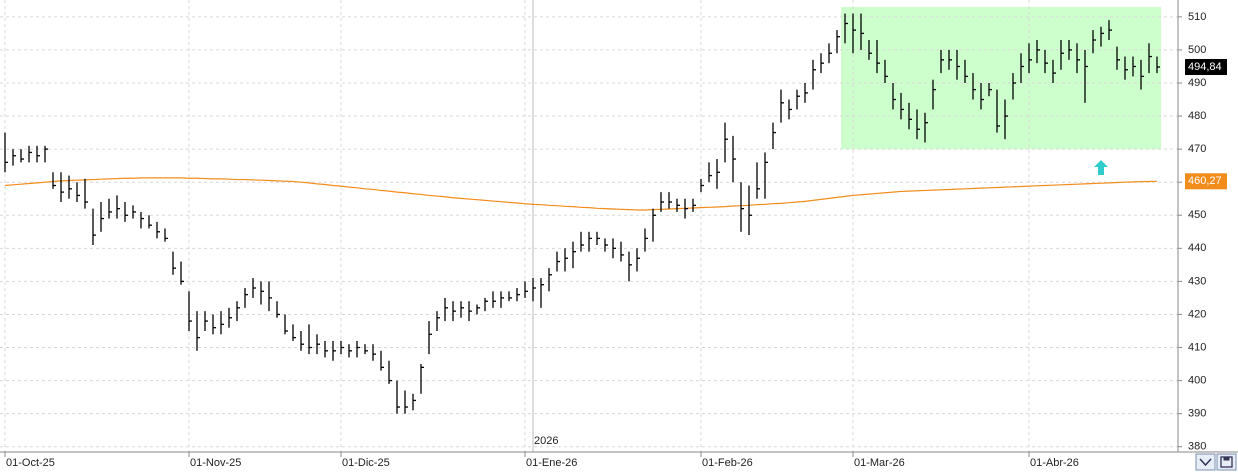 Image resolution: width=1238 pixels, height=472 pixels. What do you see at coordinates (1197, 50) in the screenshot?
I see `y-tick-label: 500` at bounding box center [1197, 50].